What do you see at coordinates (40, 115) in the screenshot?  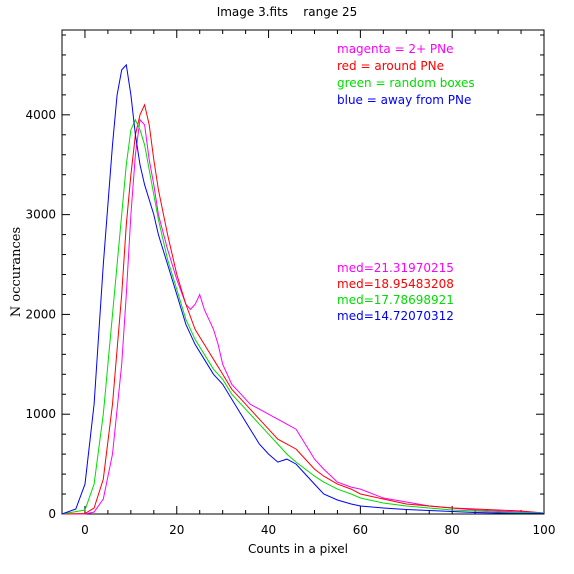 I see `y-tick-label: 4000` at bounding box center [40, 115].